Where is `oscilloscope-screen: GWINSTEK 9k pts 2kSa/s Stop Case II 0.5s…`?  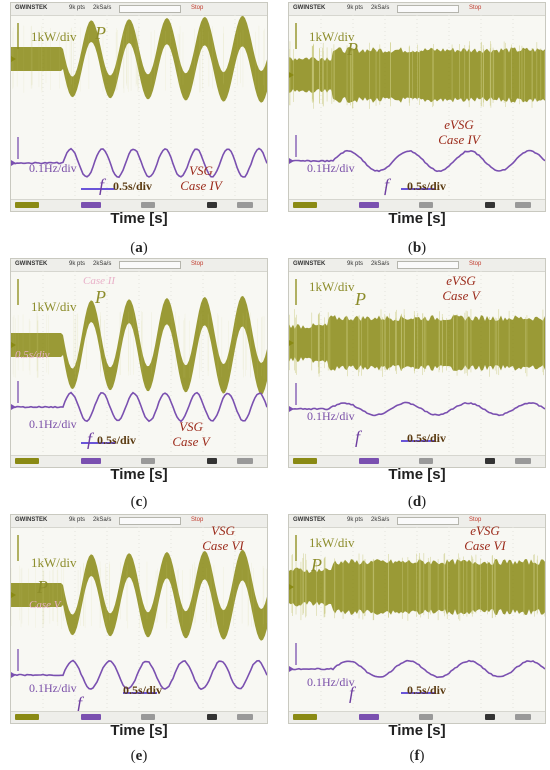 oscilloscope-screen: GWINSTEK 9k pts 2kSa/s Stop Case II 0.5s… is located at coordinates (139, 363).